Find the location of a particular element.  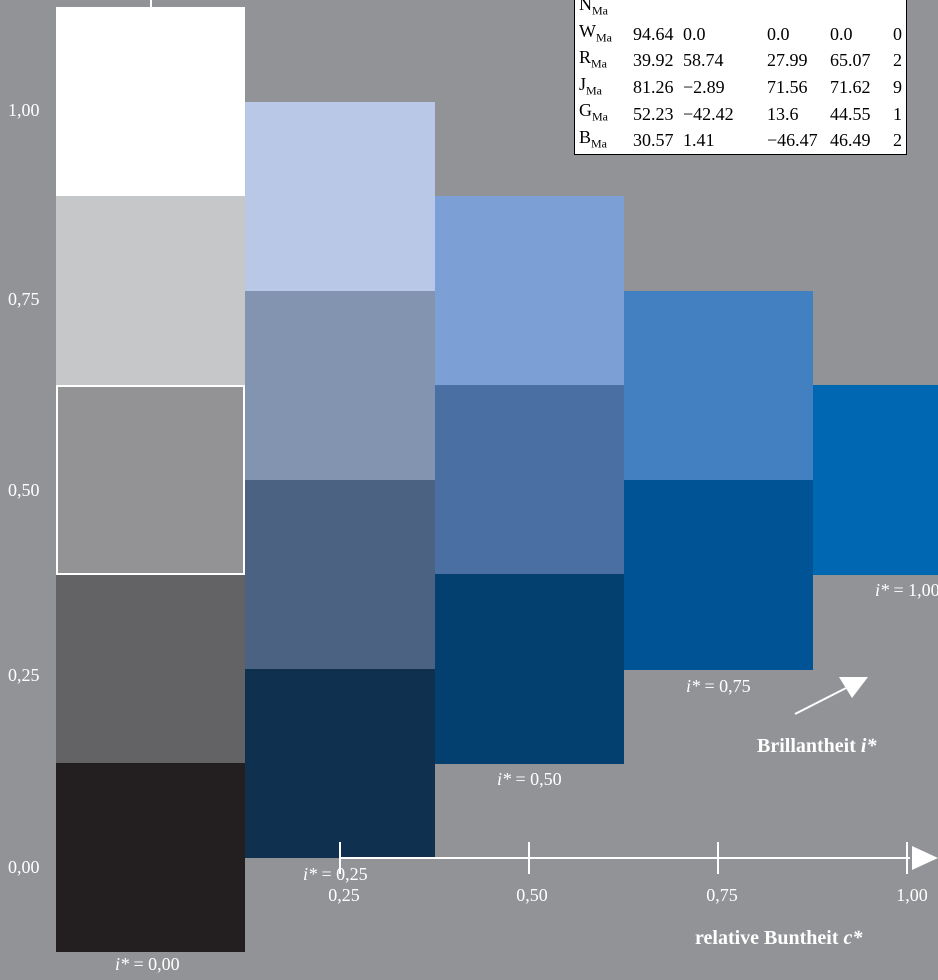

table-row: GMa 52.23 −42.42 13.6 44.55 1 is located at coordinates (741, 113).